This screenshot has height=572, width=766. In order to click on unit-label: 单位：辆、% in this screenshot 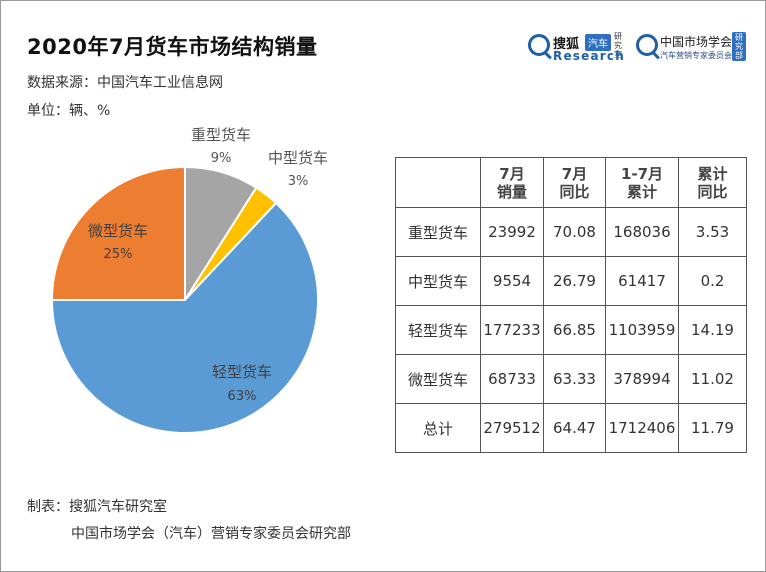, I will do `click(69, 111)`.